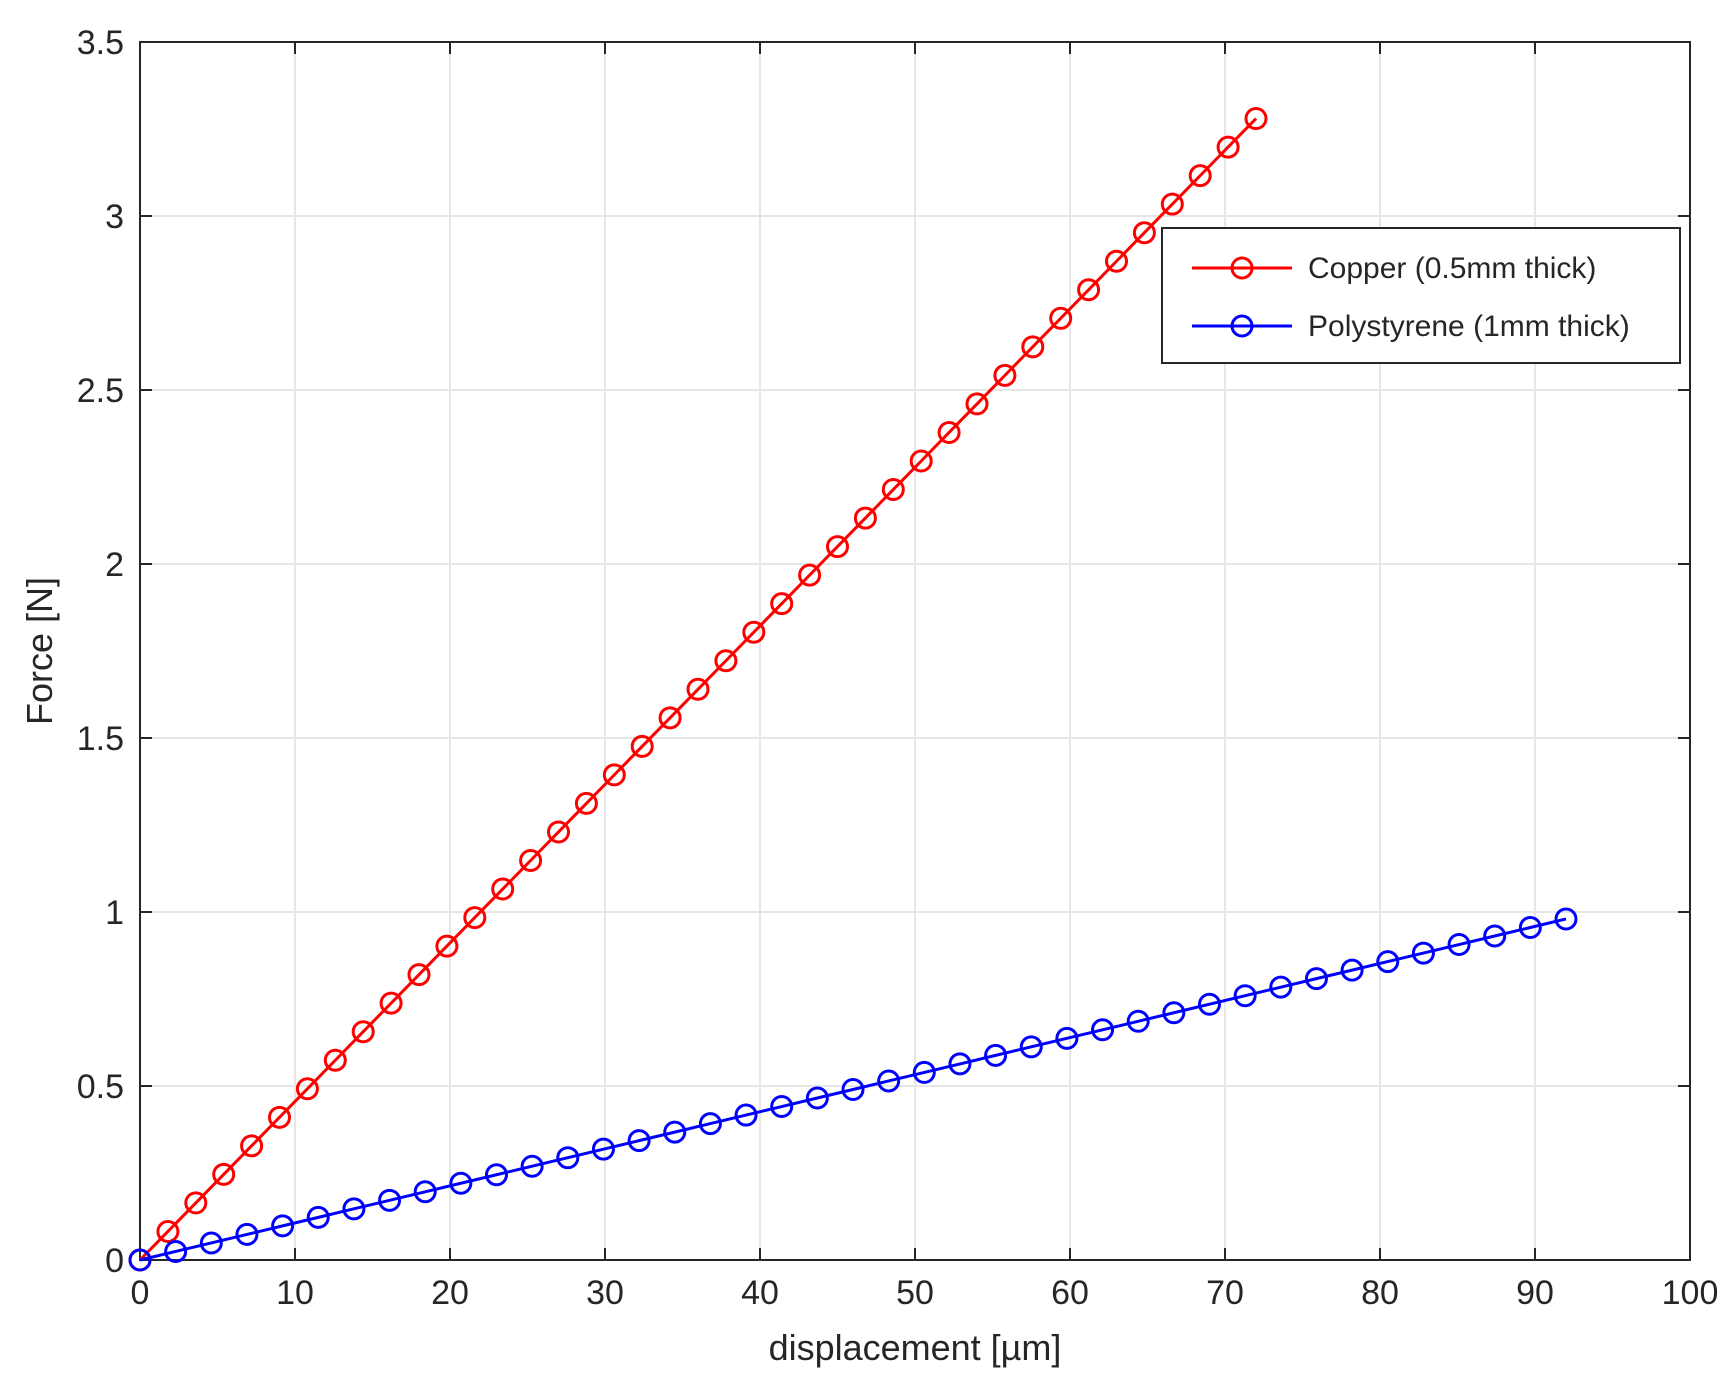 Image resolution: width=1734 pixels, height=1386 pixels. Describe the element at coordinates (295, 1293) in the screenshot. I see `x-tick-label: 10` at that location.